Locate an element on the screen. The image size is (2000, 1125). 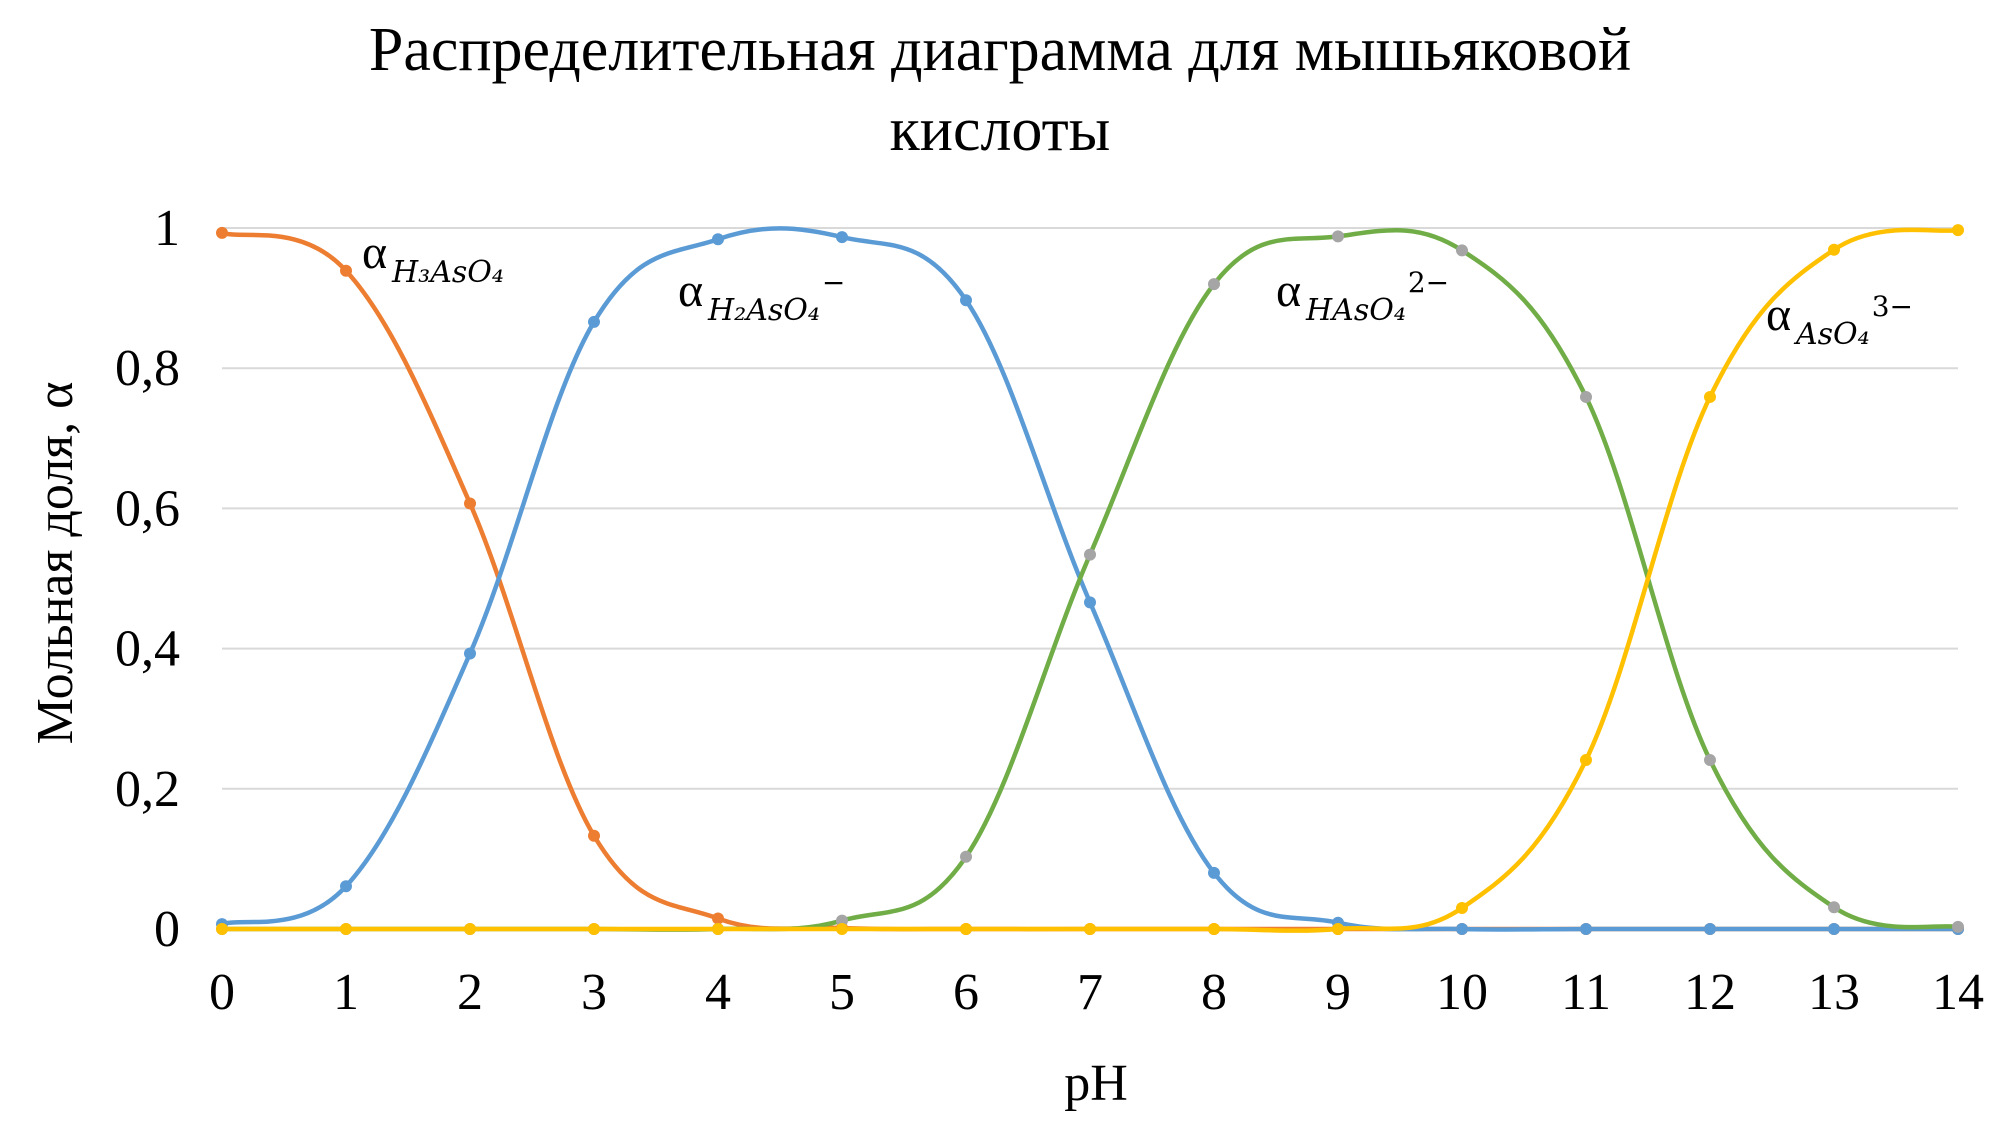
x-tick-label: 8 is located at coordinates (1214, 992).